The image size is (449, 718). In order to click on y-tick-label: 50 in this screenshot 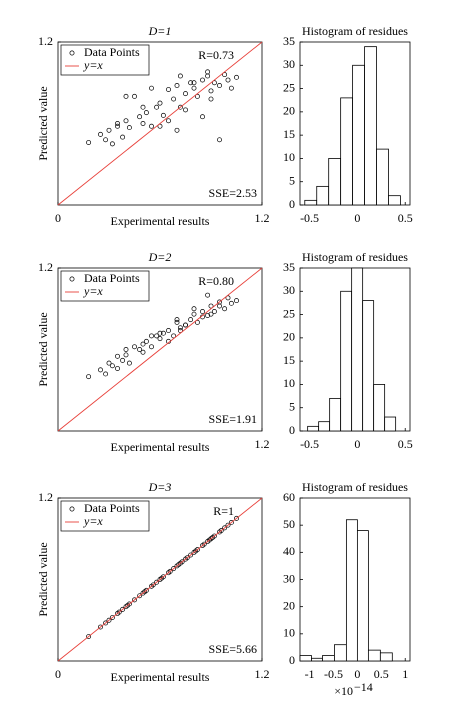, I will do `click(289, 524)`.